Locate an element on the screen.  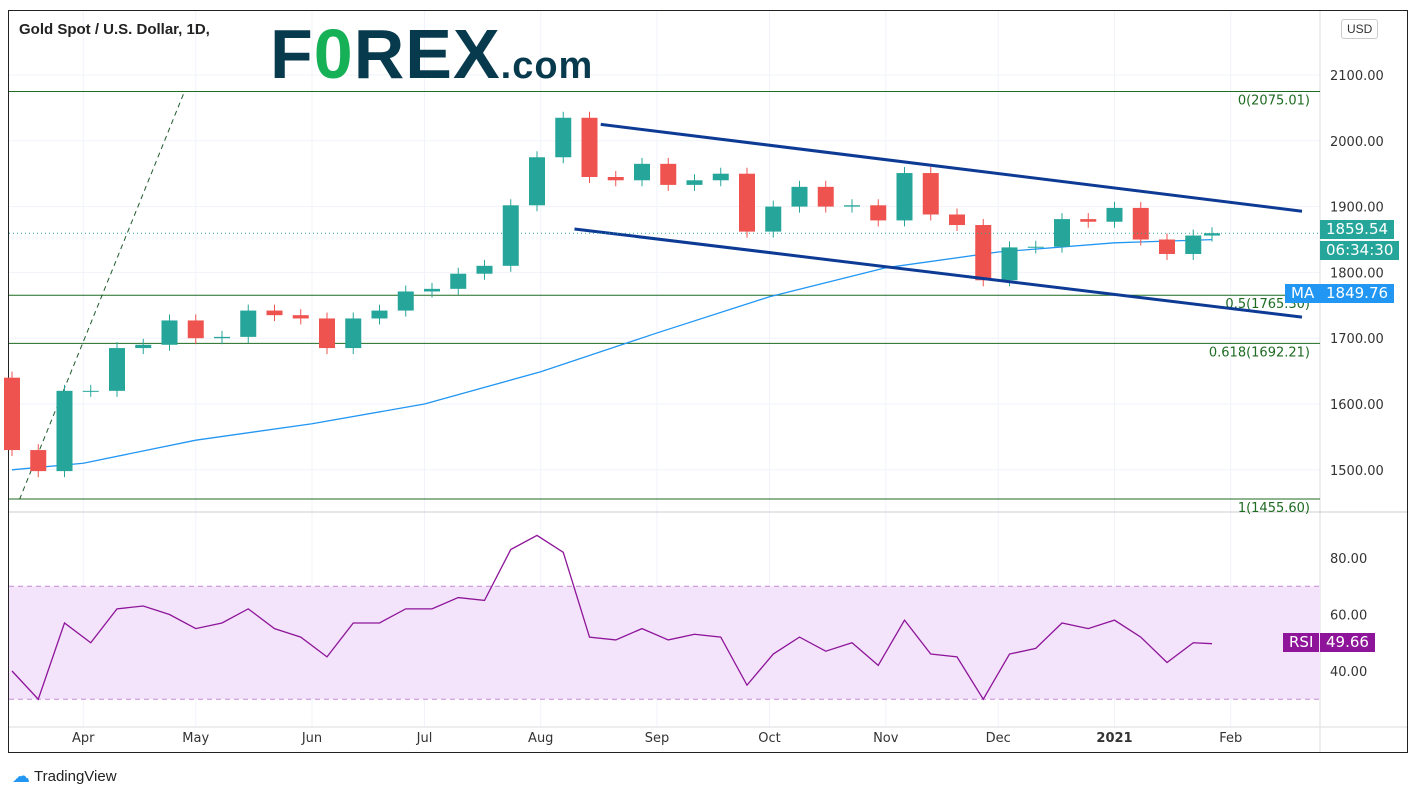
fib-level-label: 0(2075.01) is located at coordinates (1274, 100).